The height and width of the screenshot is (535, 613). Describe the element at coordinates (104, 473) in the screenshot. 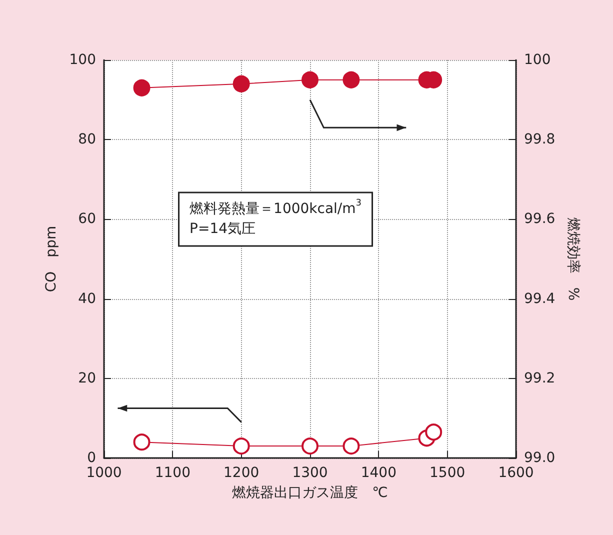

I see `x-tick-label: 1000` at that location.